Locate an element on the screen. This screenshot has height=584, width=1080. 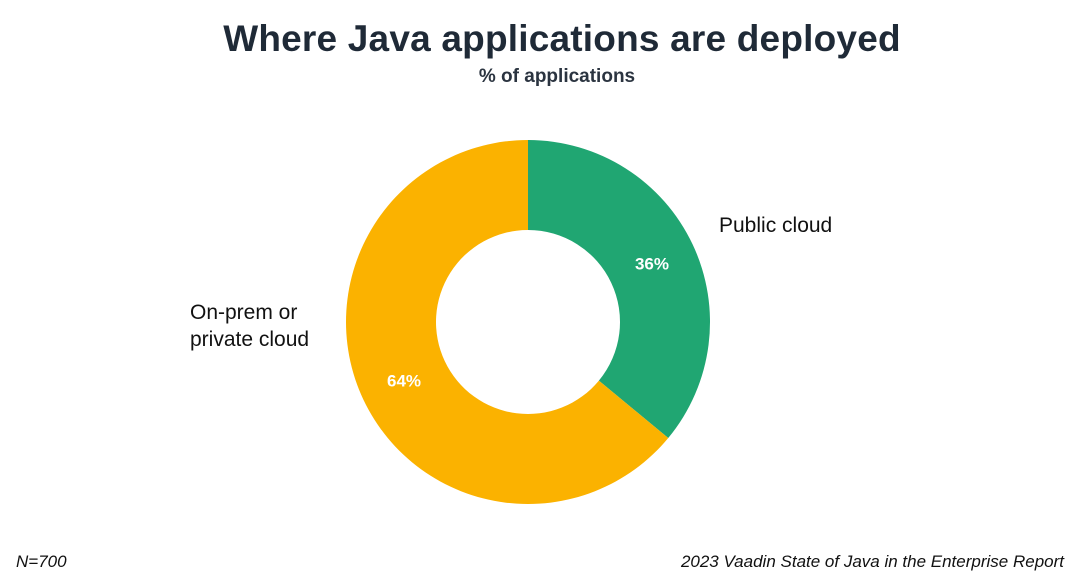
sample-size-note: N=700 is located at coordinates (41, 561).